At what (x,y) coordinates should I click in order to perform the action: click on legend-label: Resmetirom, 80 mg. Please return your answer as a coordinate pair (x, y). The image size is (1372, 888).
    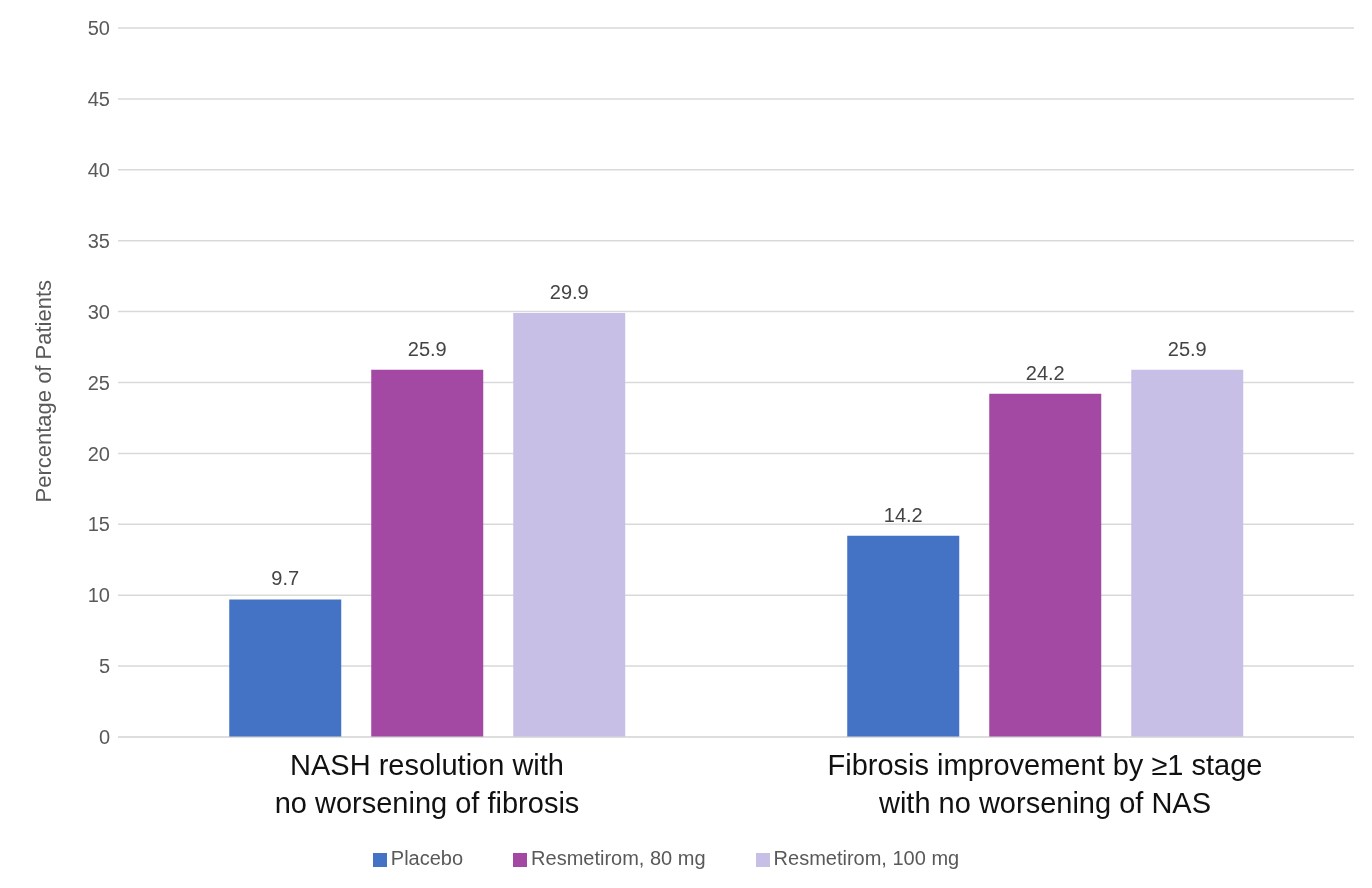
    Looking at the image, I should click on (618, 858).